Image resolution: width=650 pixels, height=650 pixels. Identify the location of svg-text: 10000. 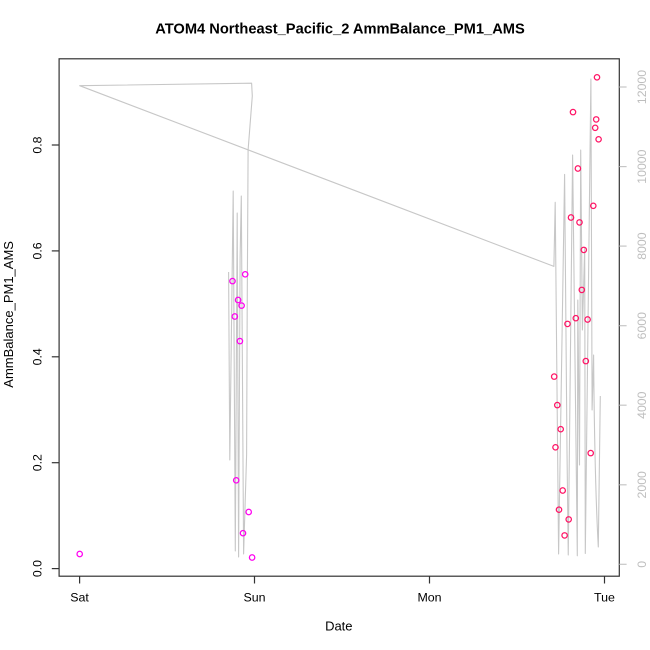
(642, 166).